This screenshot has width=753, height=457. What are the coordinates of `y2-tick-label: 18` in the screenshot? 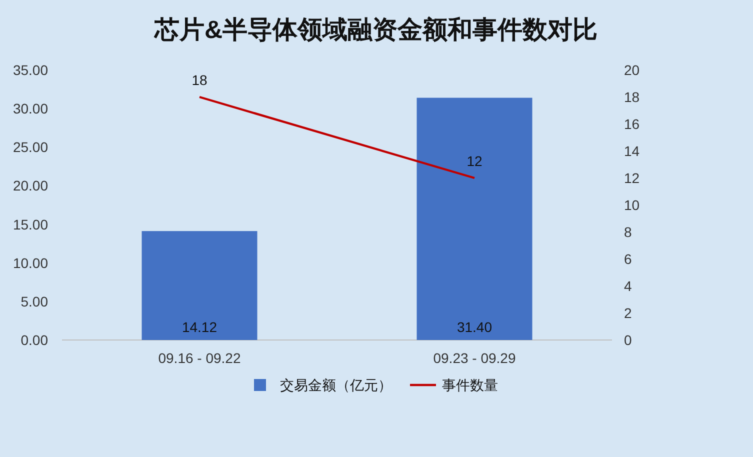 It's located at (632, 97).